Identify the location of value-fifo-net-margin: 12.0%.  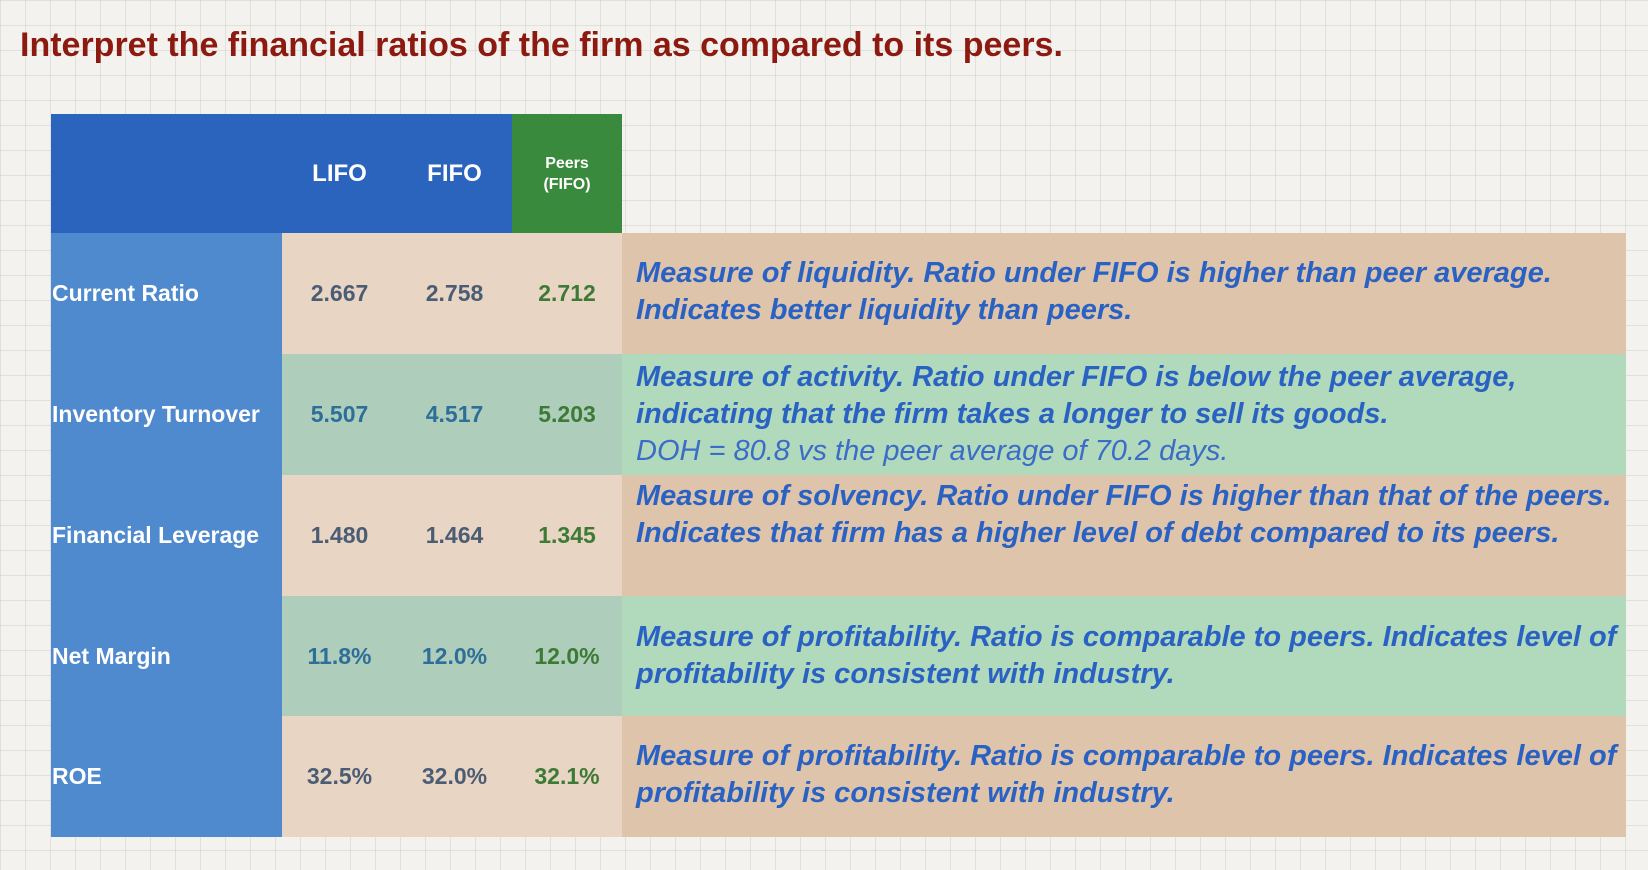
(454, 655).